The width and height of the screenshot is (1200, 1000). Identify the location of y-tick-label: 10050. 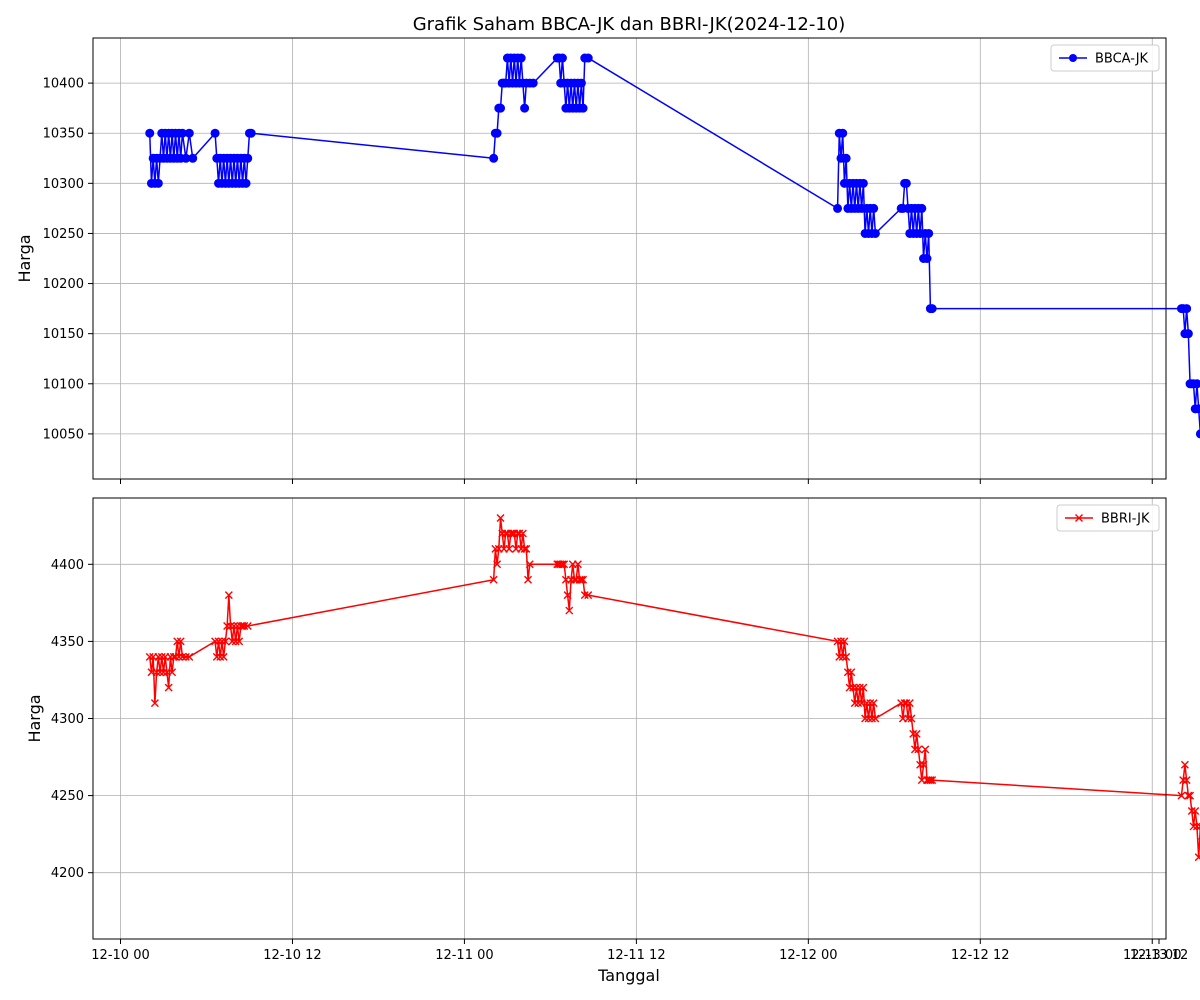
(63, 434).